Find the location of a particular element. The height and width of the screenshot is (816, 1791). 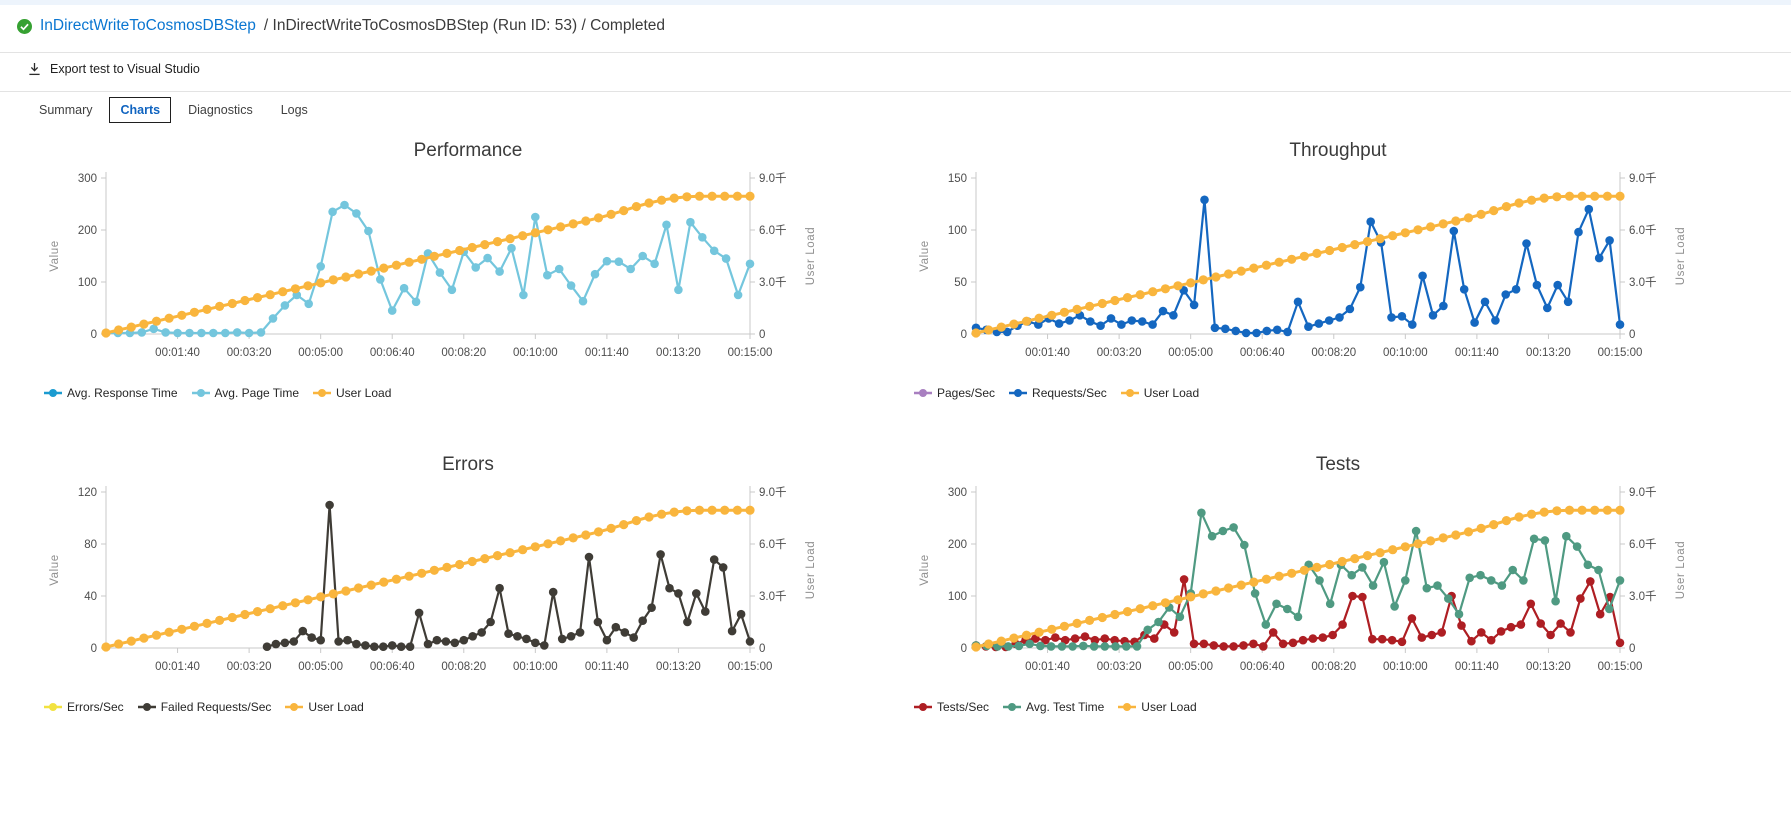

legend-item-avg-test-time: Avg. Test Time is located at coordinates (1053, 707).